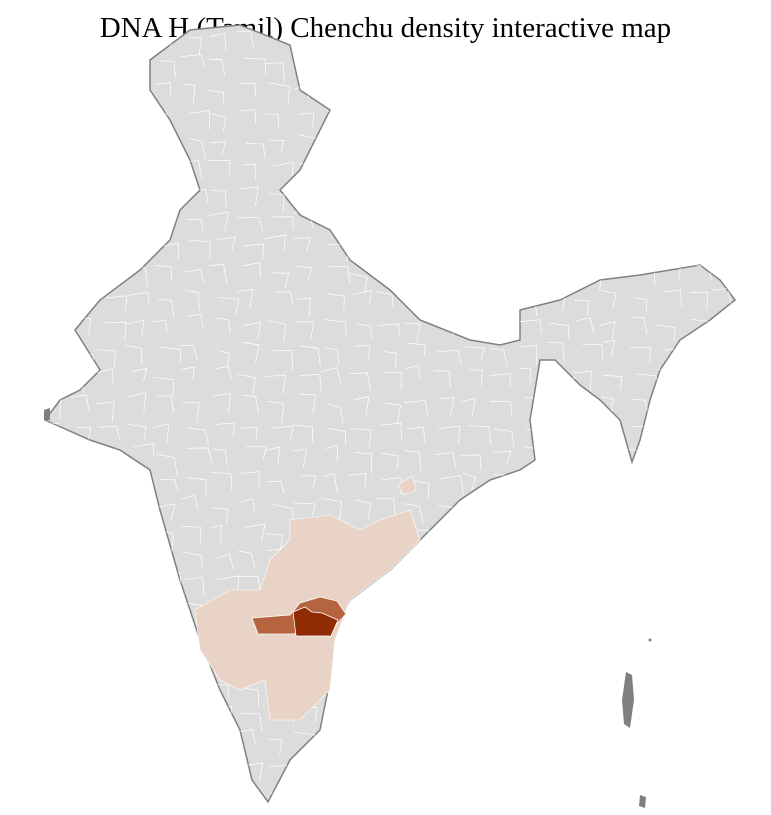 The height and width of the screenshot is (815, 771). What do you see at coordinates (407, 485) in the screenshot?
I see `low-density-district-north` at bounding box center [407, 485].